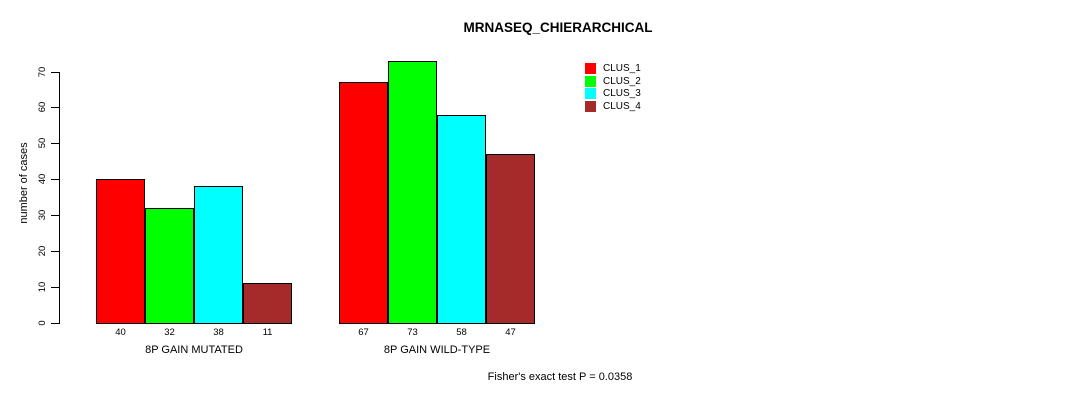  Describe the element at coordinates (510, 332) in the screenshot. I see `bar-value-label: 47` at that location.